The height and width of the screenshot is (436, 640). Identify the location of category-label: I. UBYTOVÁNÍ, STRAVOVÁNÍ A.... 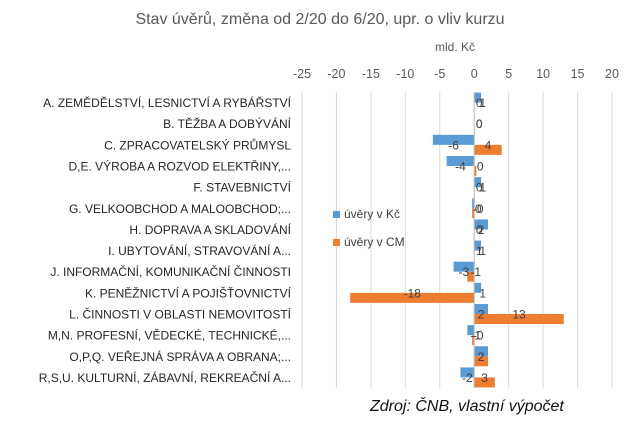
(199, 250).